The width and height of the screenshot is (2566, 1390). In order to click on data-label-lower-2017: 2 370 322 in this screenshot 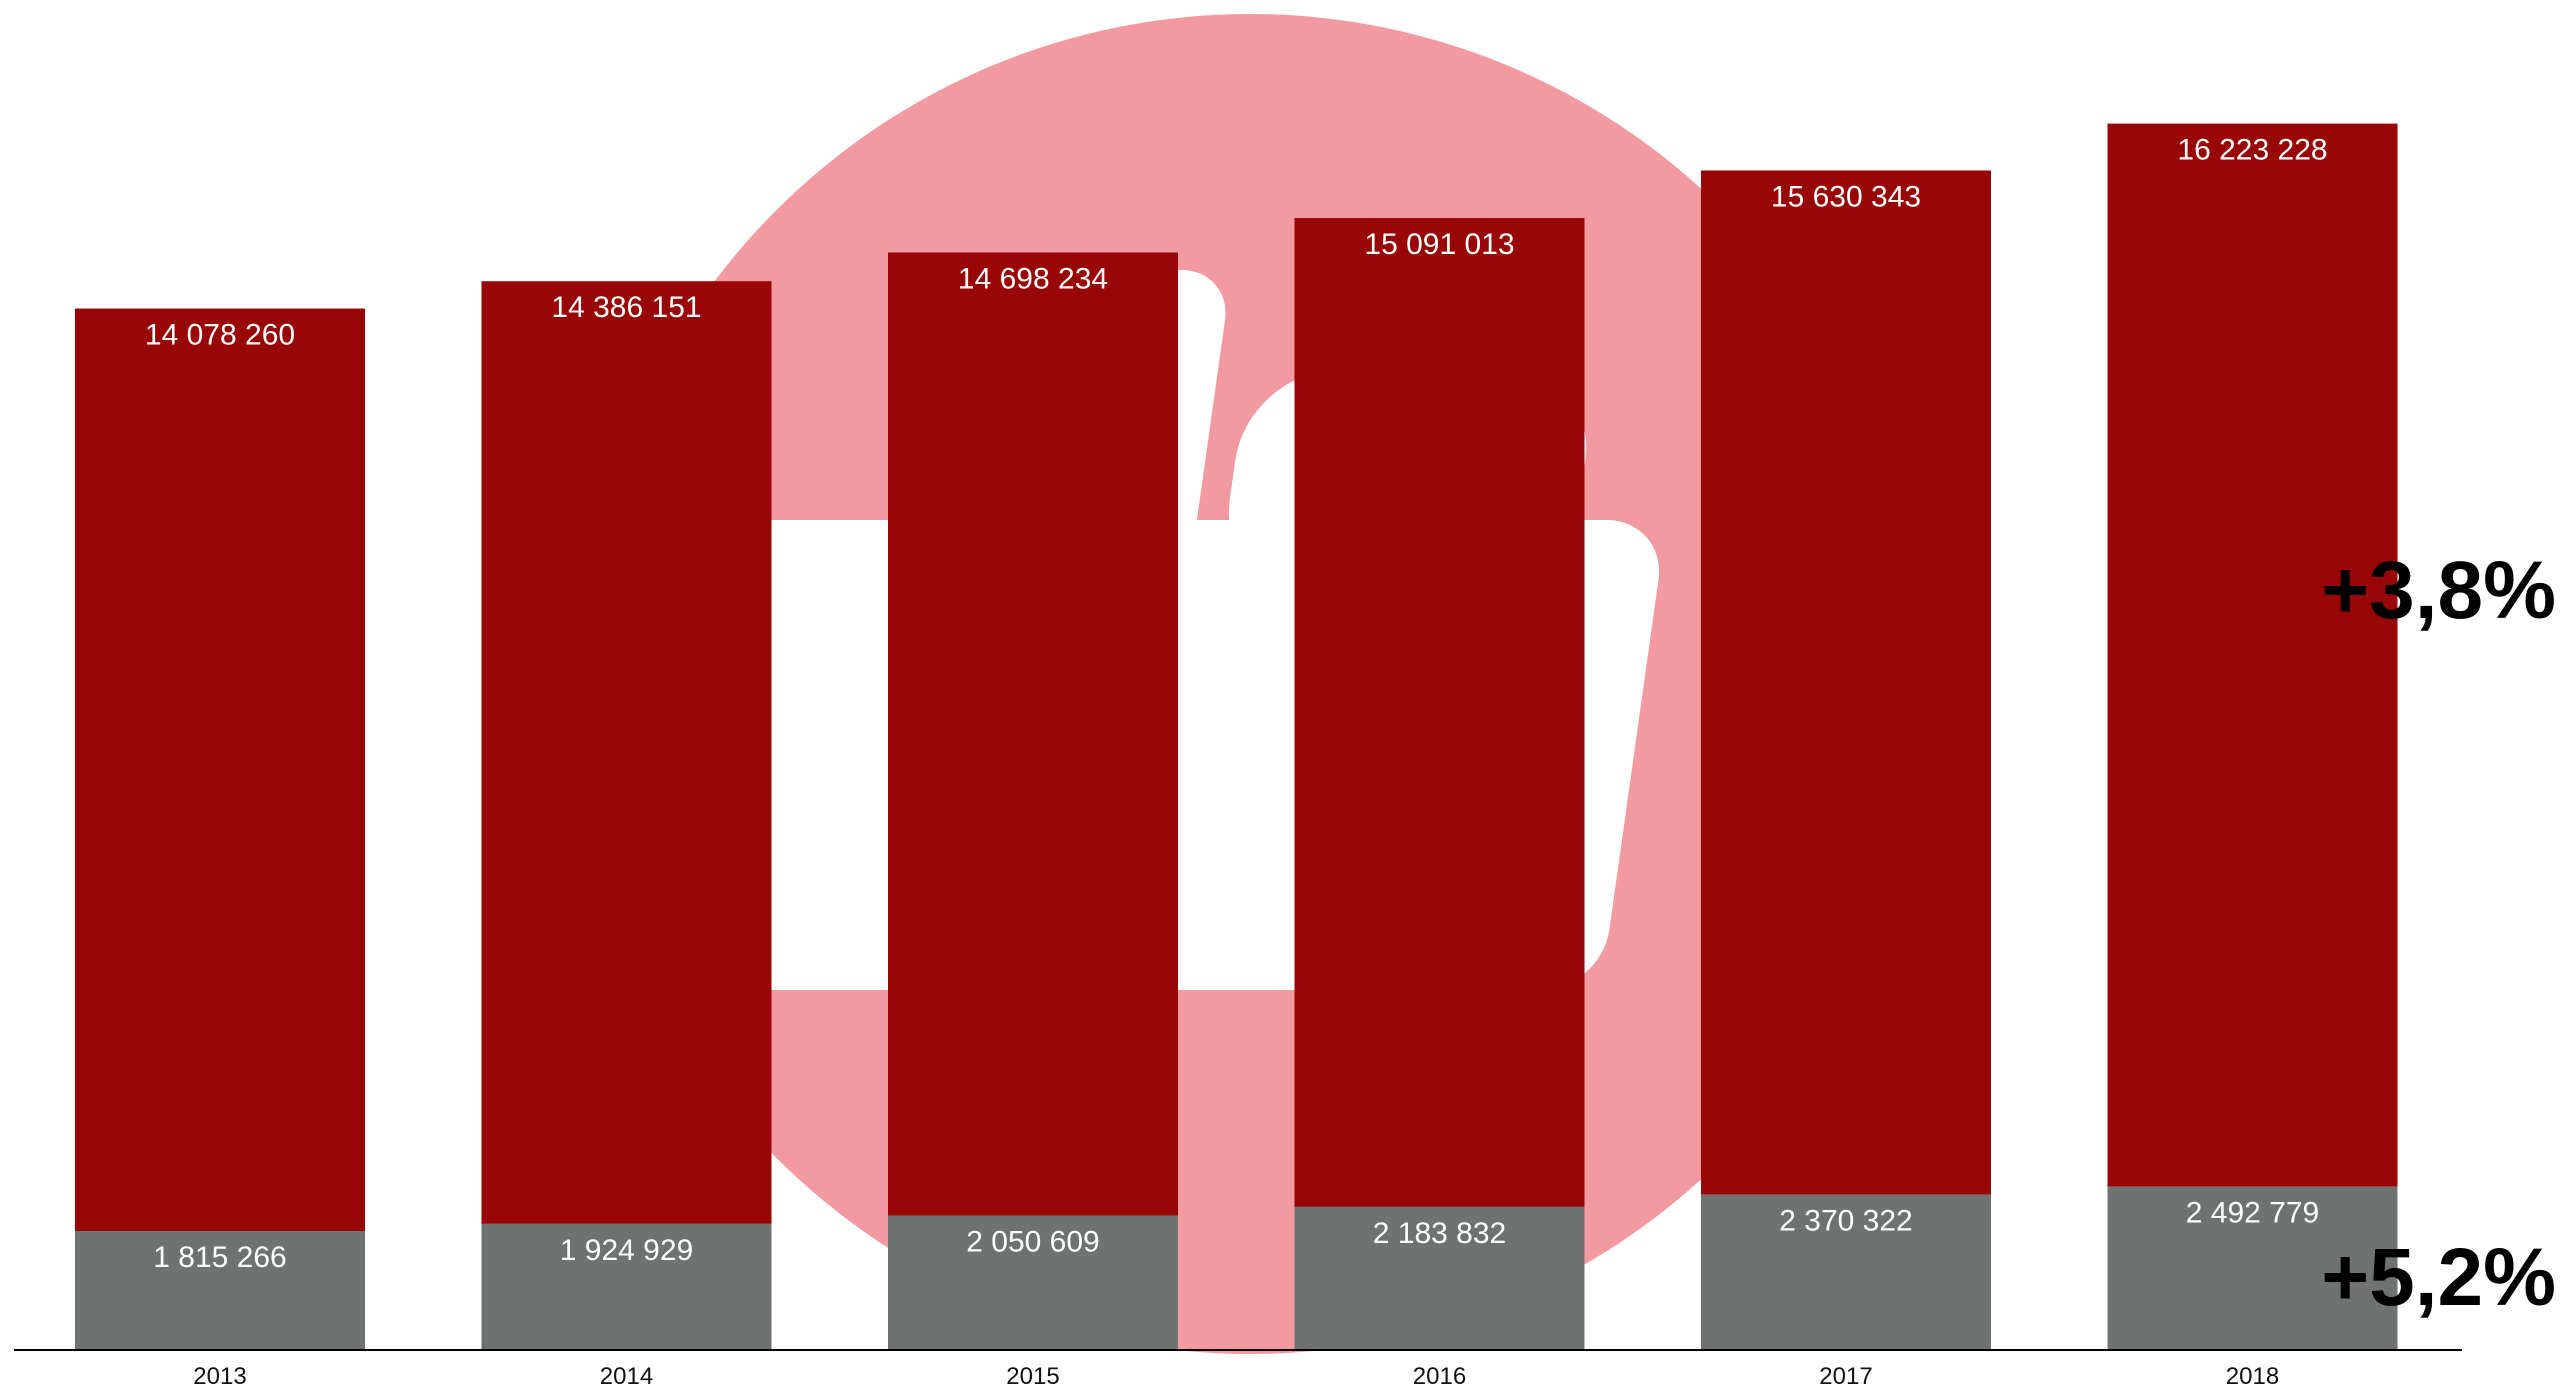, I will do `click(1845, 1221)`.